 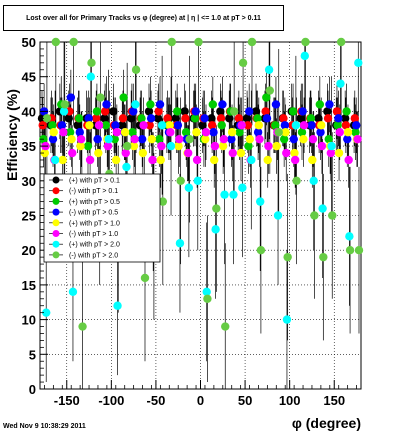 What do you see at coordinates (94, 245) in the screenshot?
I see `legend-label: (+) with pT > 2.0` at bounding box center [94, 245].